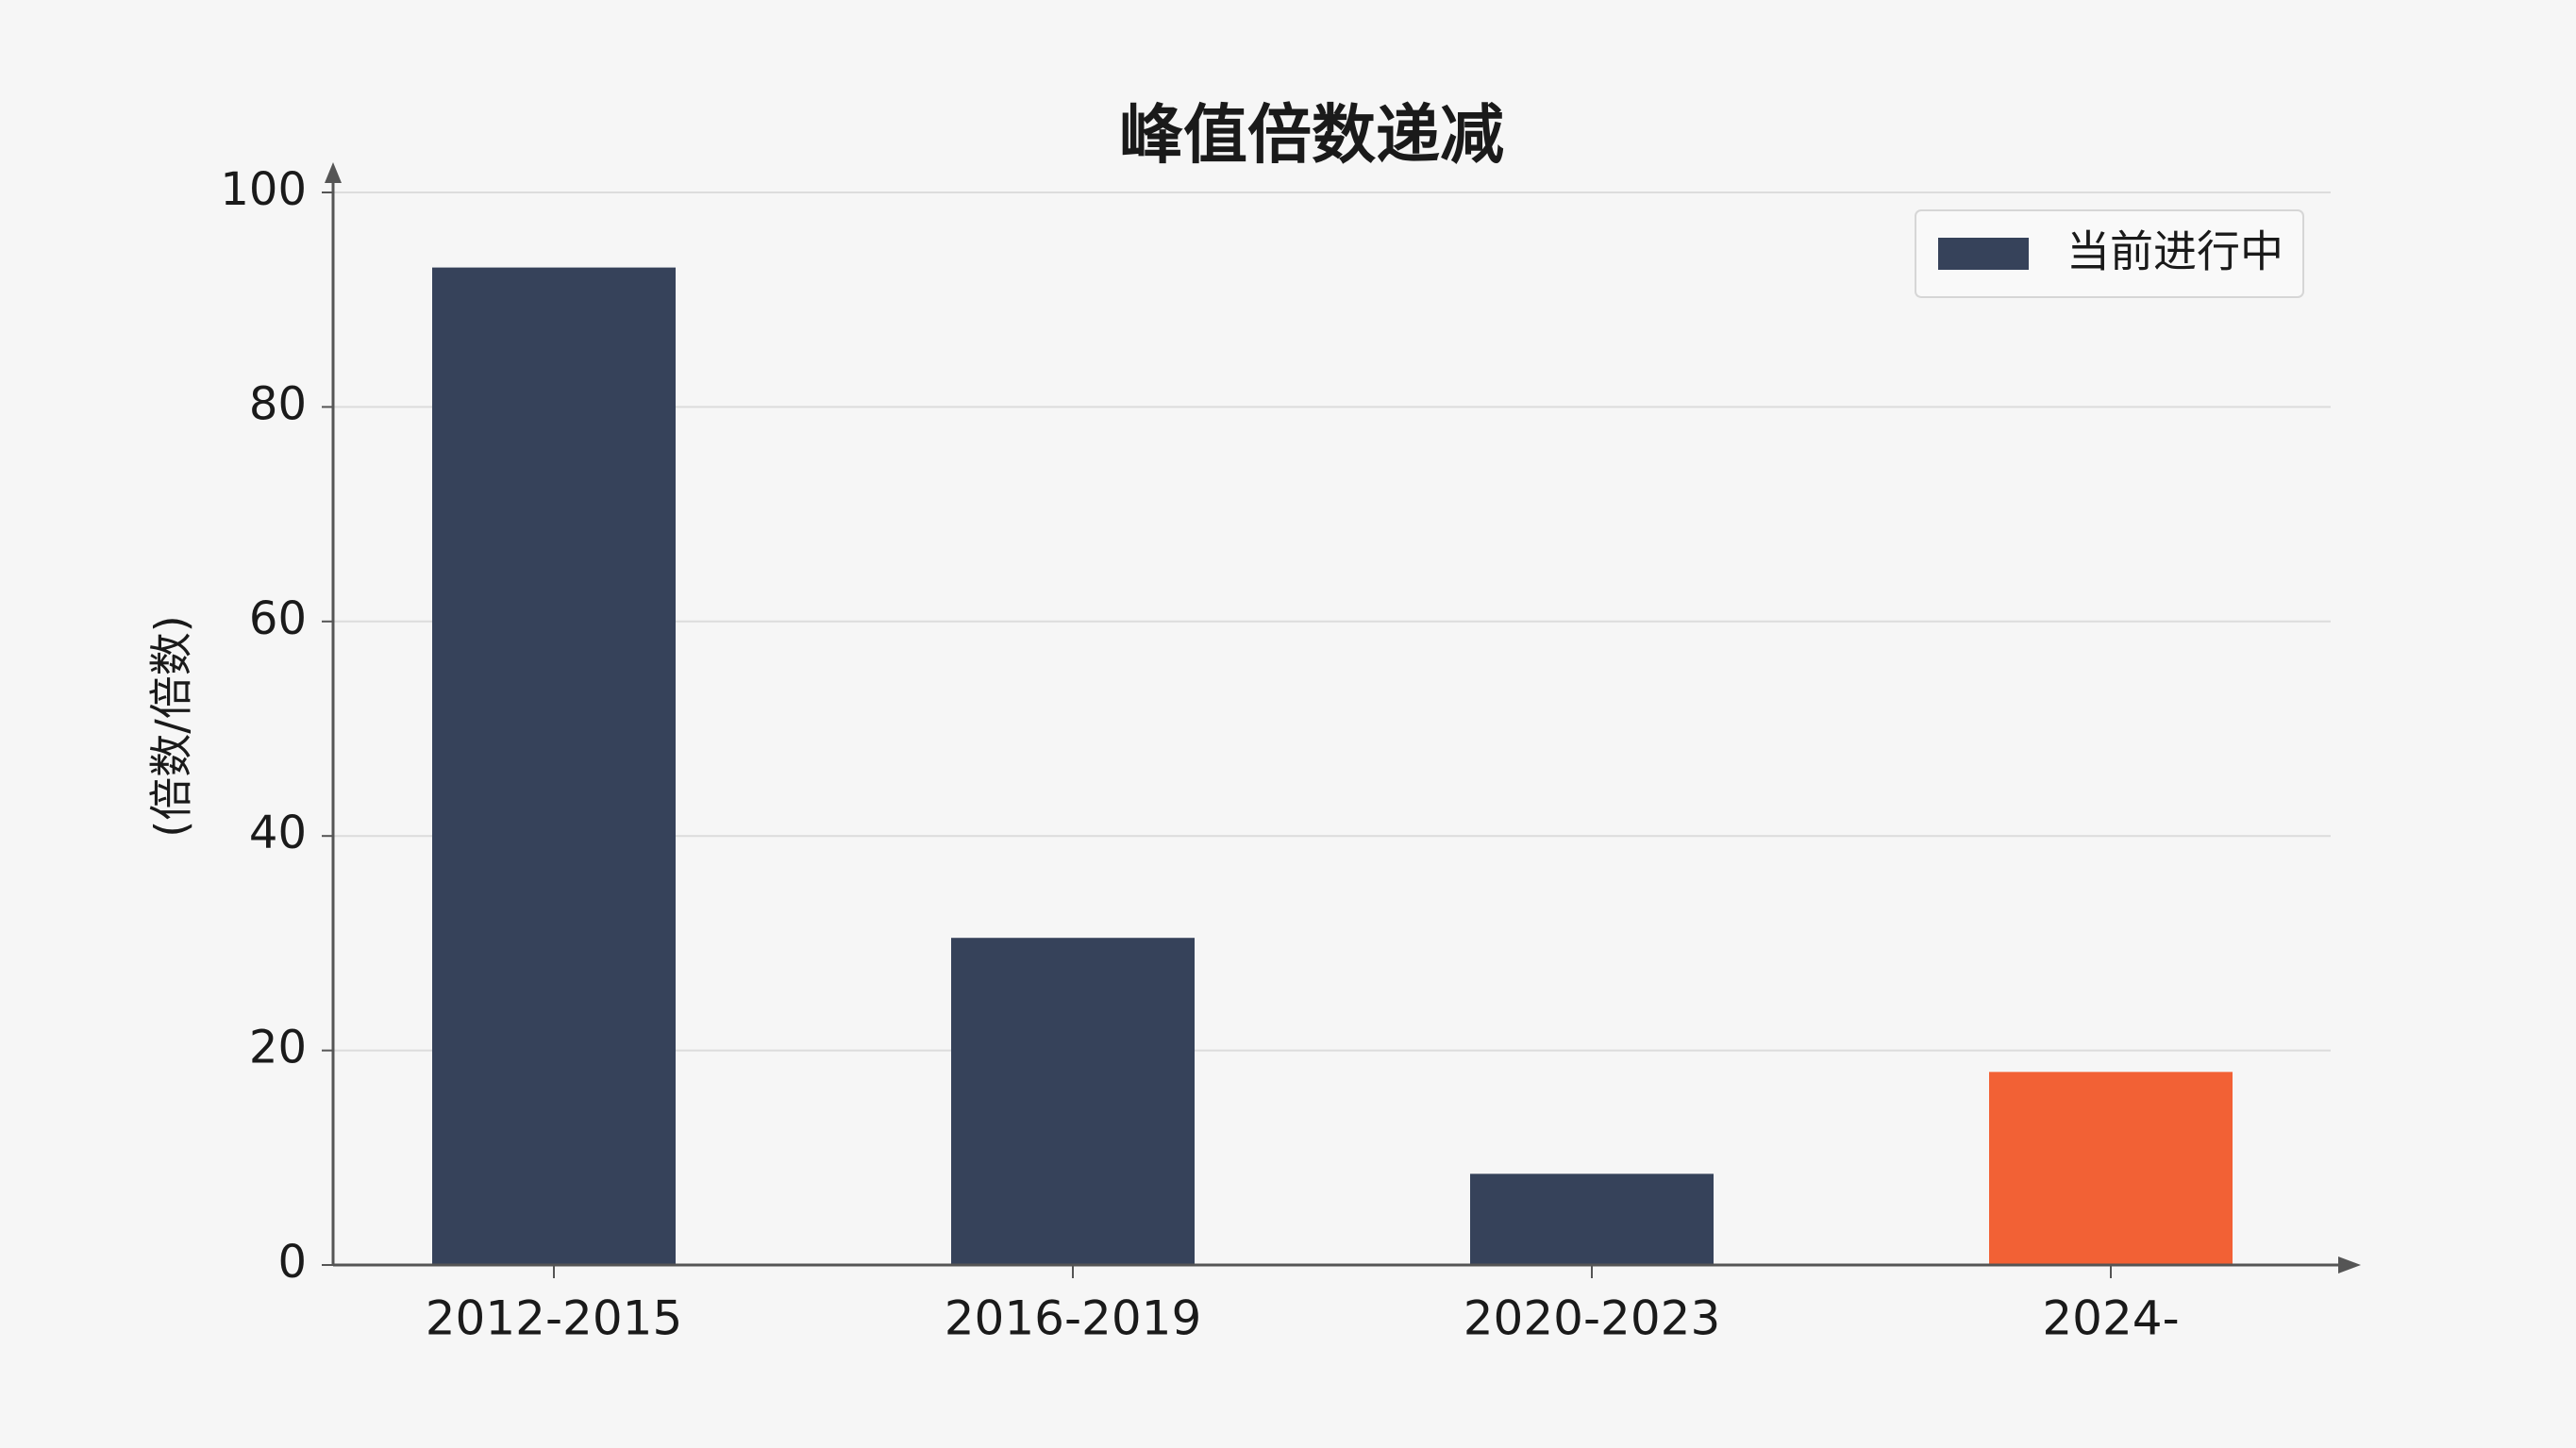  I want to click on legend-label: 当前进行中, so click(2174, 251).